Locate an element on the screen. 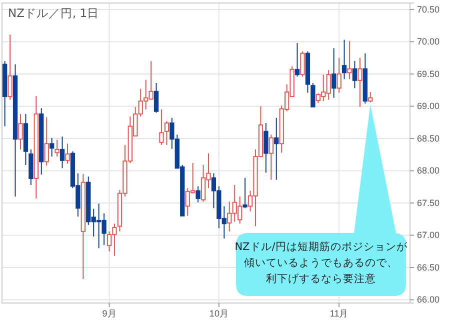  y-tick-label: 70.00 is located at coordinates (428, 41).